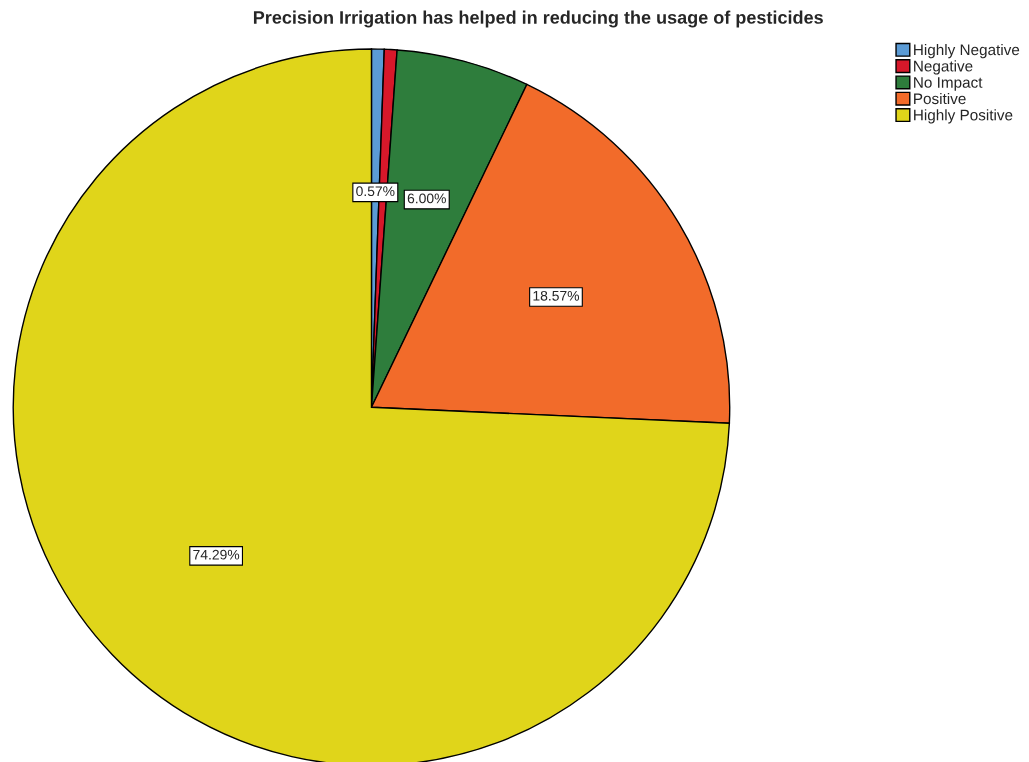  I want to click on data-label: 18.57%, so click(556, 295).